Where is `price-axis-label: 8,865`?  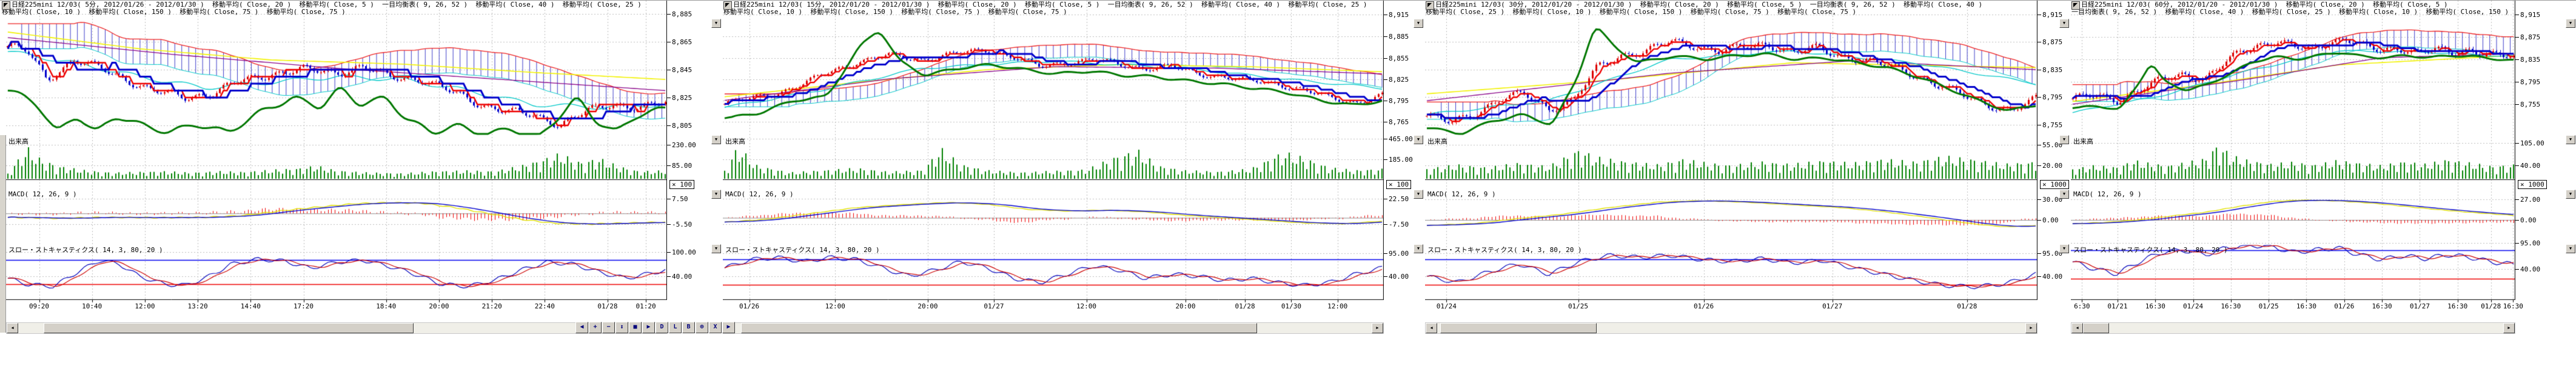
price-axis-label: 8,865 is located at coordinates (683, 42).